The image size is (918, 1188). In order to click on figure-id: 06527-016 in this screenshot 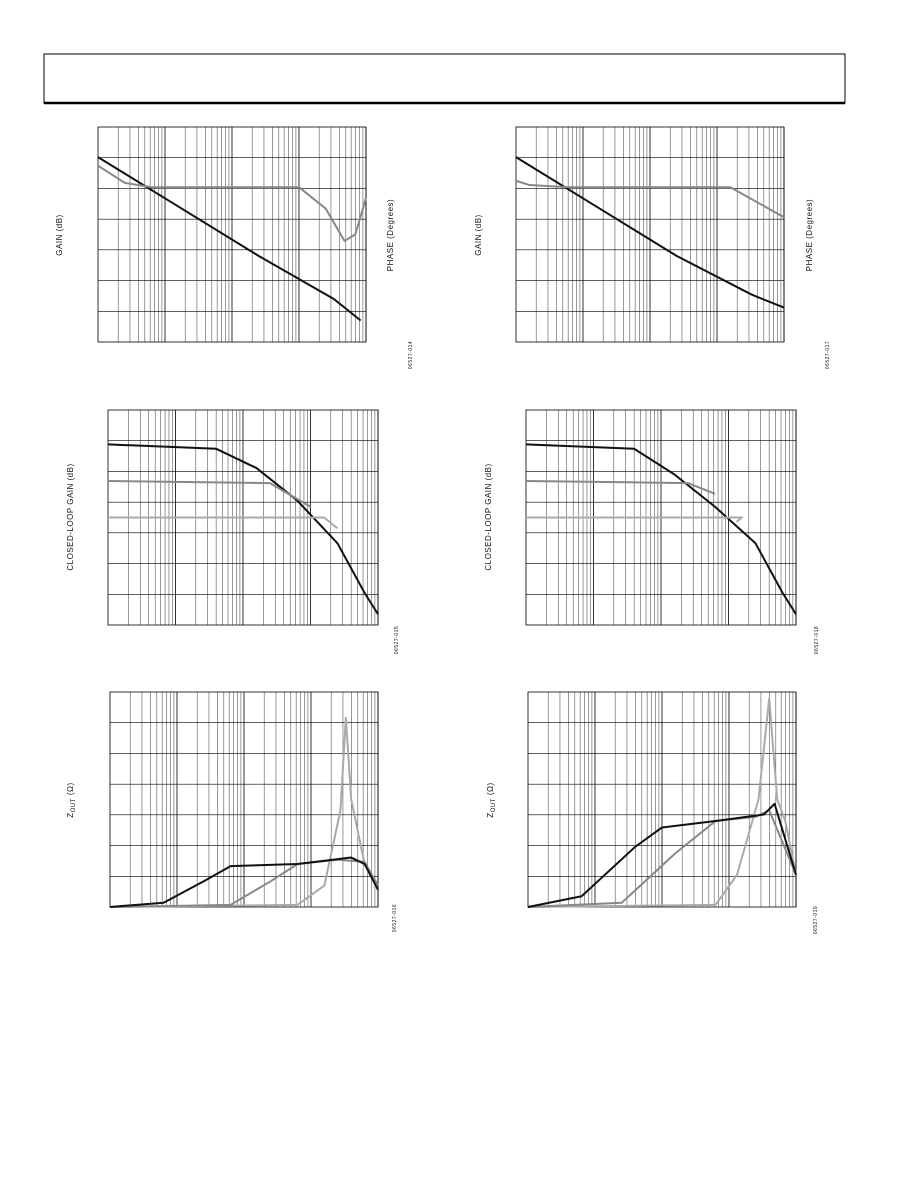, I will do `click(395, 918)`.